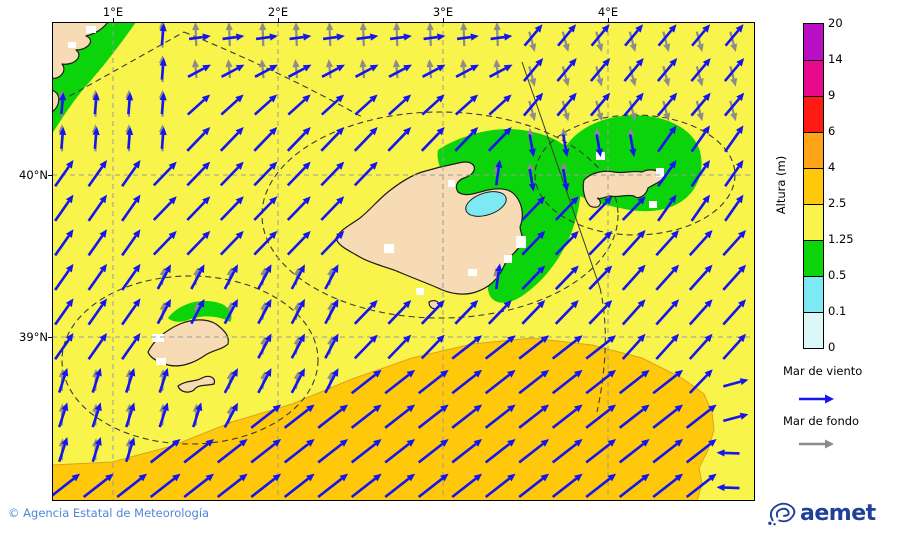 The width and height of the screenshot is (900, 533). What do you see at coordinates (188, 343) in the screenshot?
I see `ibiza-island` at bounding box center [188, 343].